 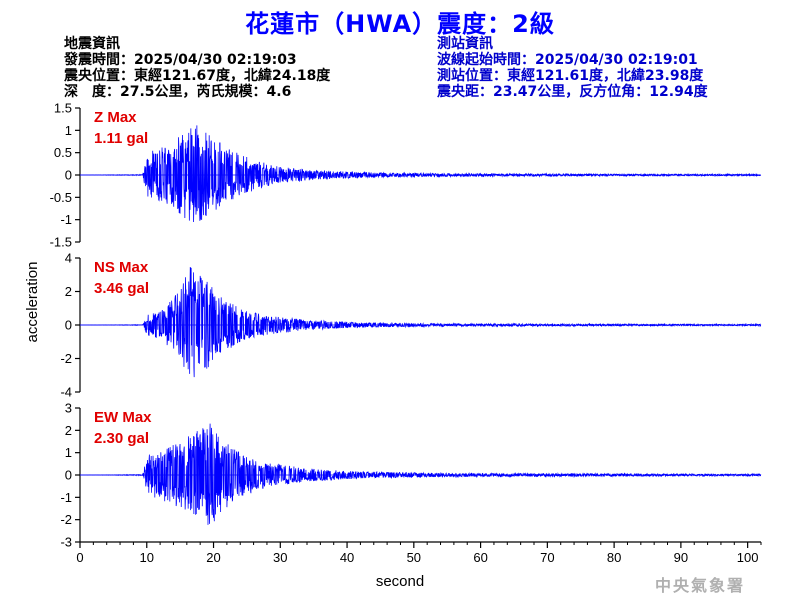 What do you see at coordinates (121, 138) in the screenshot?
I see `max-label-value: 1.11 gal` at bounding box center [121, 138].